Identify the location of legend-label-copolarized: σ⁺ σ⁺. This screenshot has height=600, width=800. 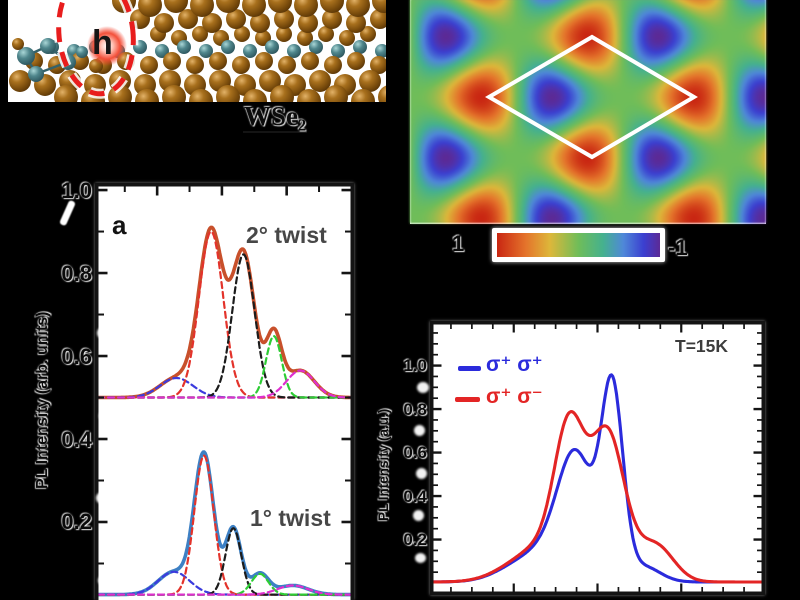
(514, 364).